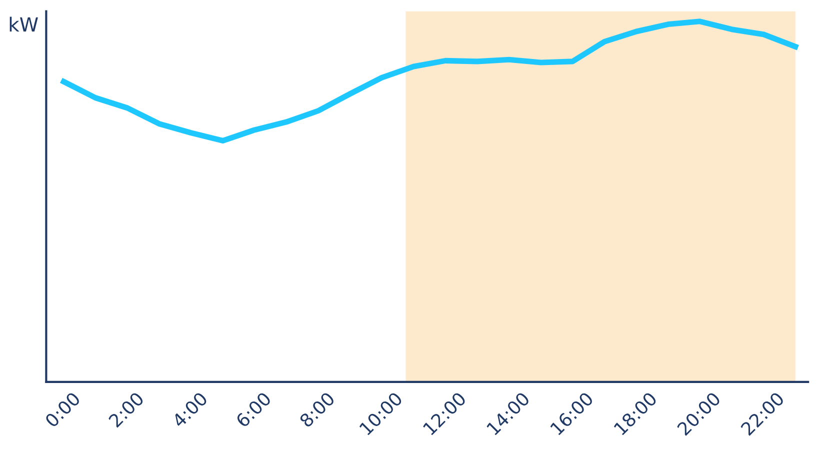 This screenshot has width=840, height=452. Describe the element at coordinates (24, 24) in the screenshot. I see `y-axis-title: kW` at that location.